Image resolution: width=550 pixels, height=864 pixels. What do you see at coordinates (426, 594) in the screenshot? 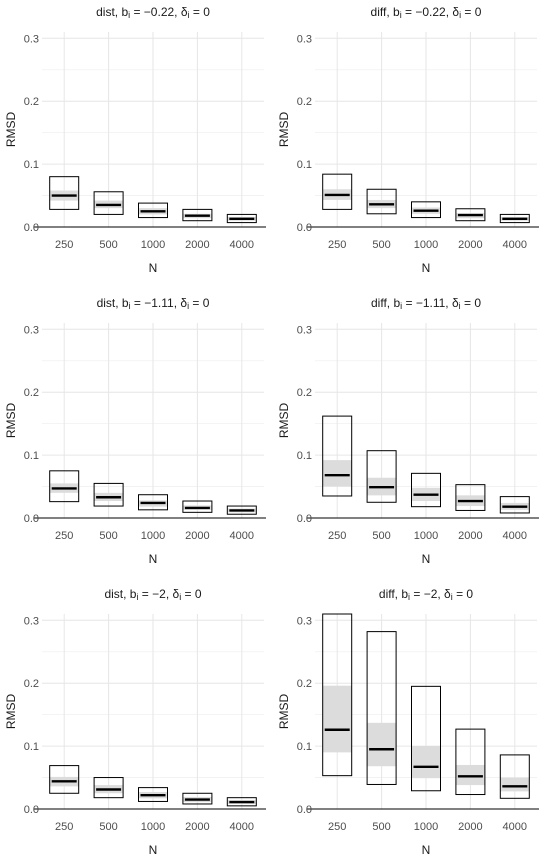
I see `panel-title: diff, bi = −2, δi = 0` at bounding box center [426, 594].